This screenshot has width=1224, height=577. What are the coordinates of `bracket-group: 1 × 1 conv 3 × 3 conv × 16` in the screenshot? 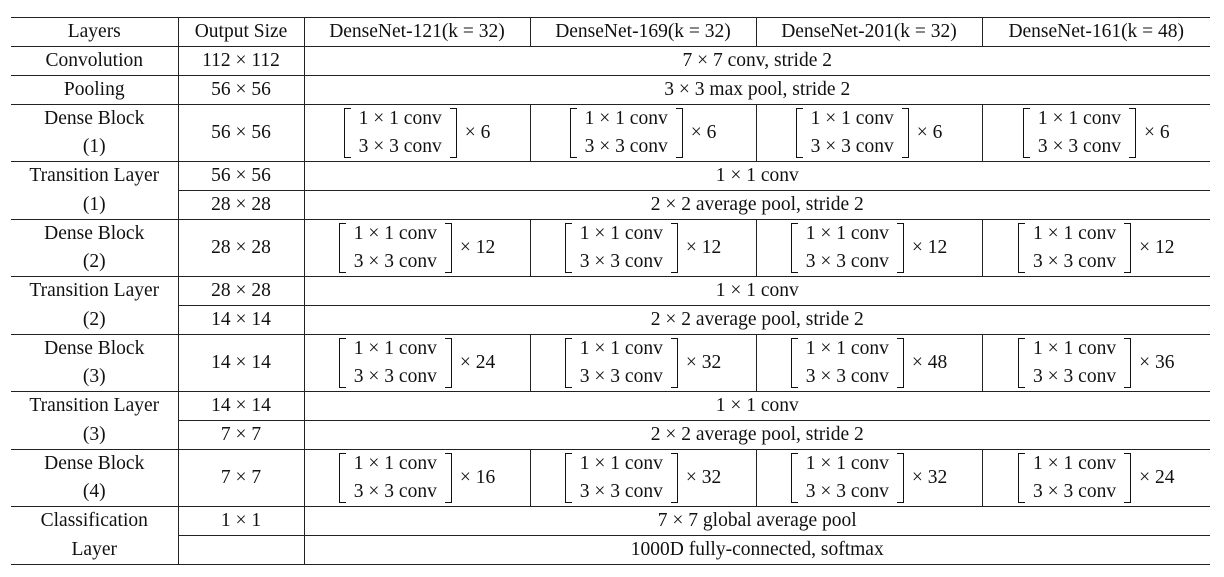 It's located at (417, 479).